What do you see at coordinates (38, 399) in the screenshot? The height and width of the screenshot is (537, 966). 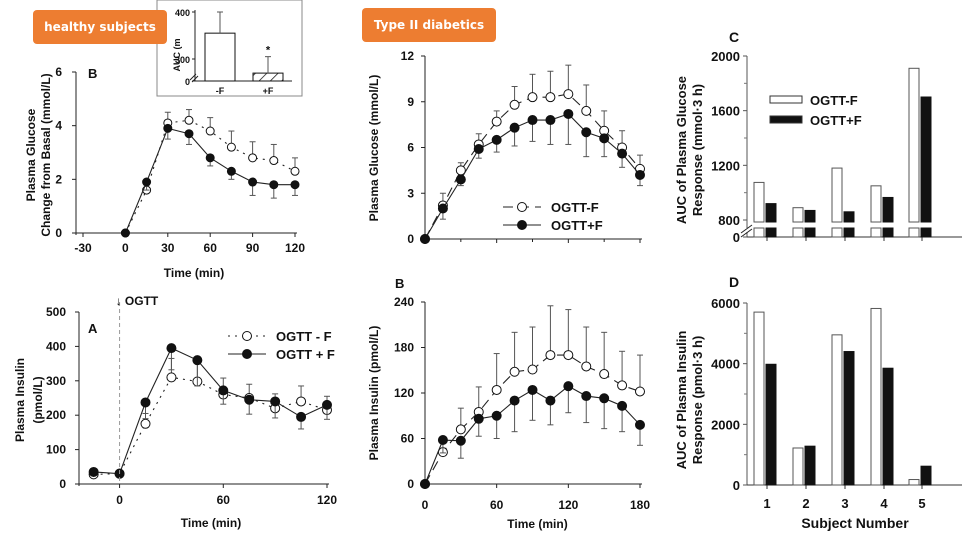 I see `healthy-insulin-y-axis-title: (pmol/L)` at bounding box center [38, 399].